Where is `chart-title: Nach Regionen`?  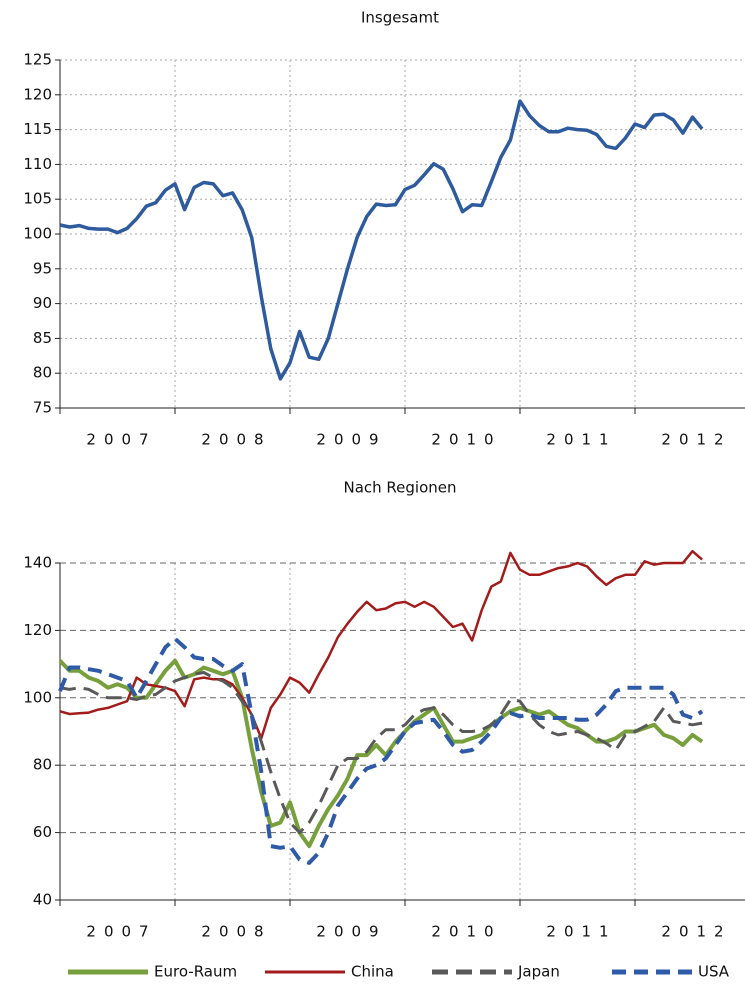
chart-title: Nach Regionen is located at coordinates (399, 488).